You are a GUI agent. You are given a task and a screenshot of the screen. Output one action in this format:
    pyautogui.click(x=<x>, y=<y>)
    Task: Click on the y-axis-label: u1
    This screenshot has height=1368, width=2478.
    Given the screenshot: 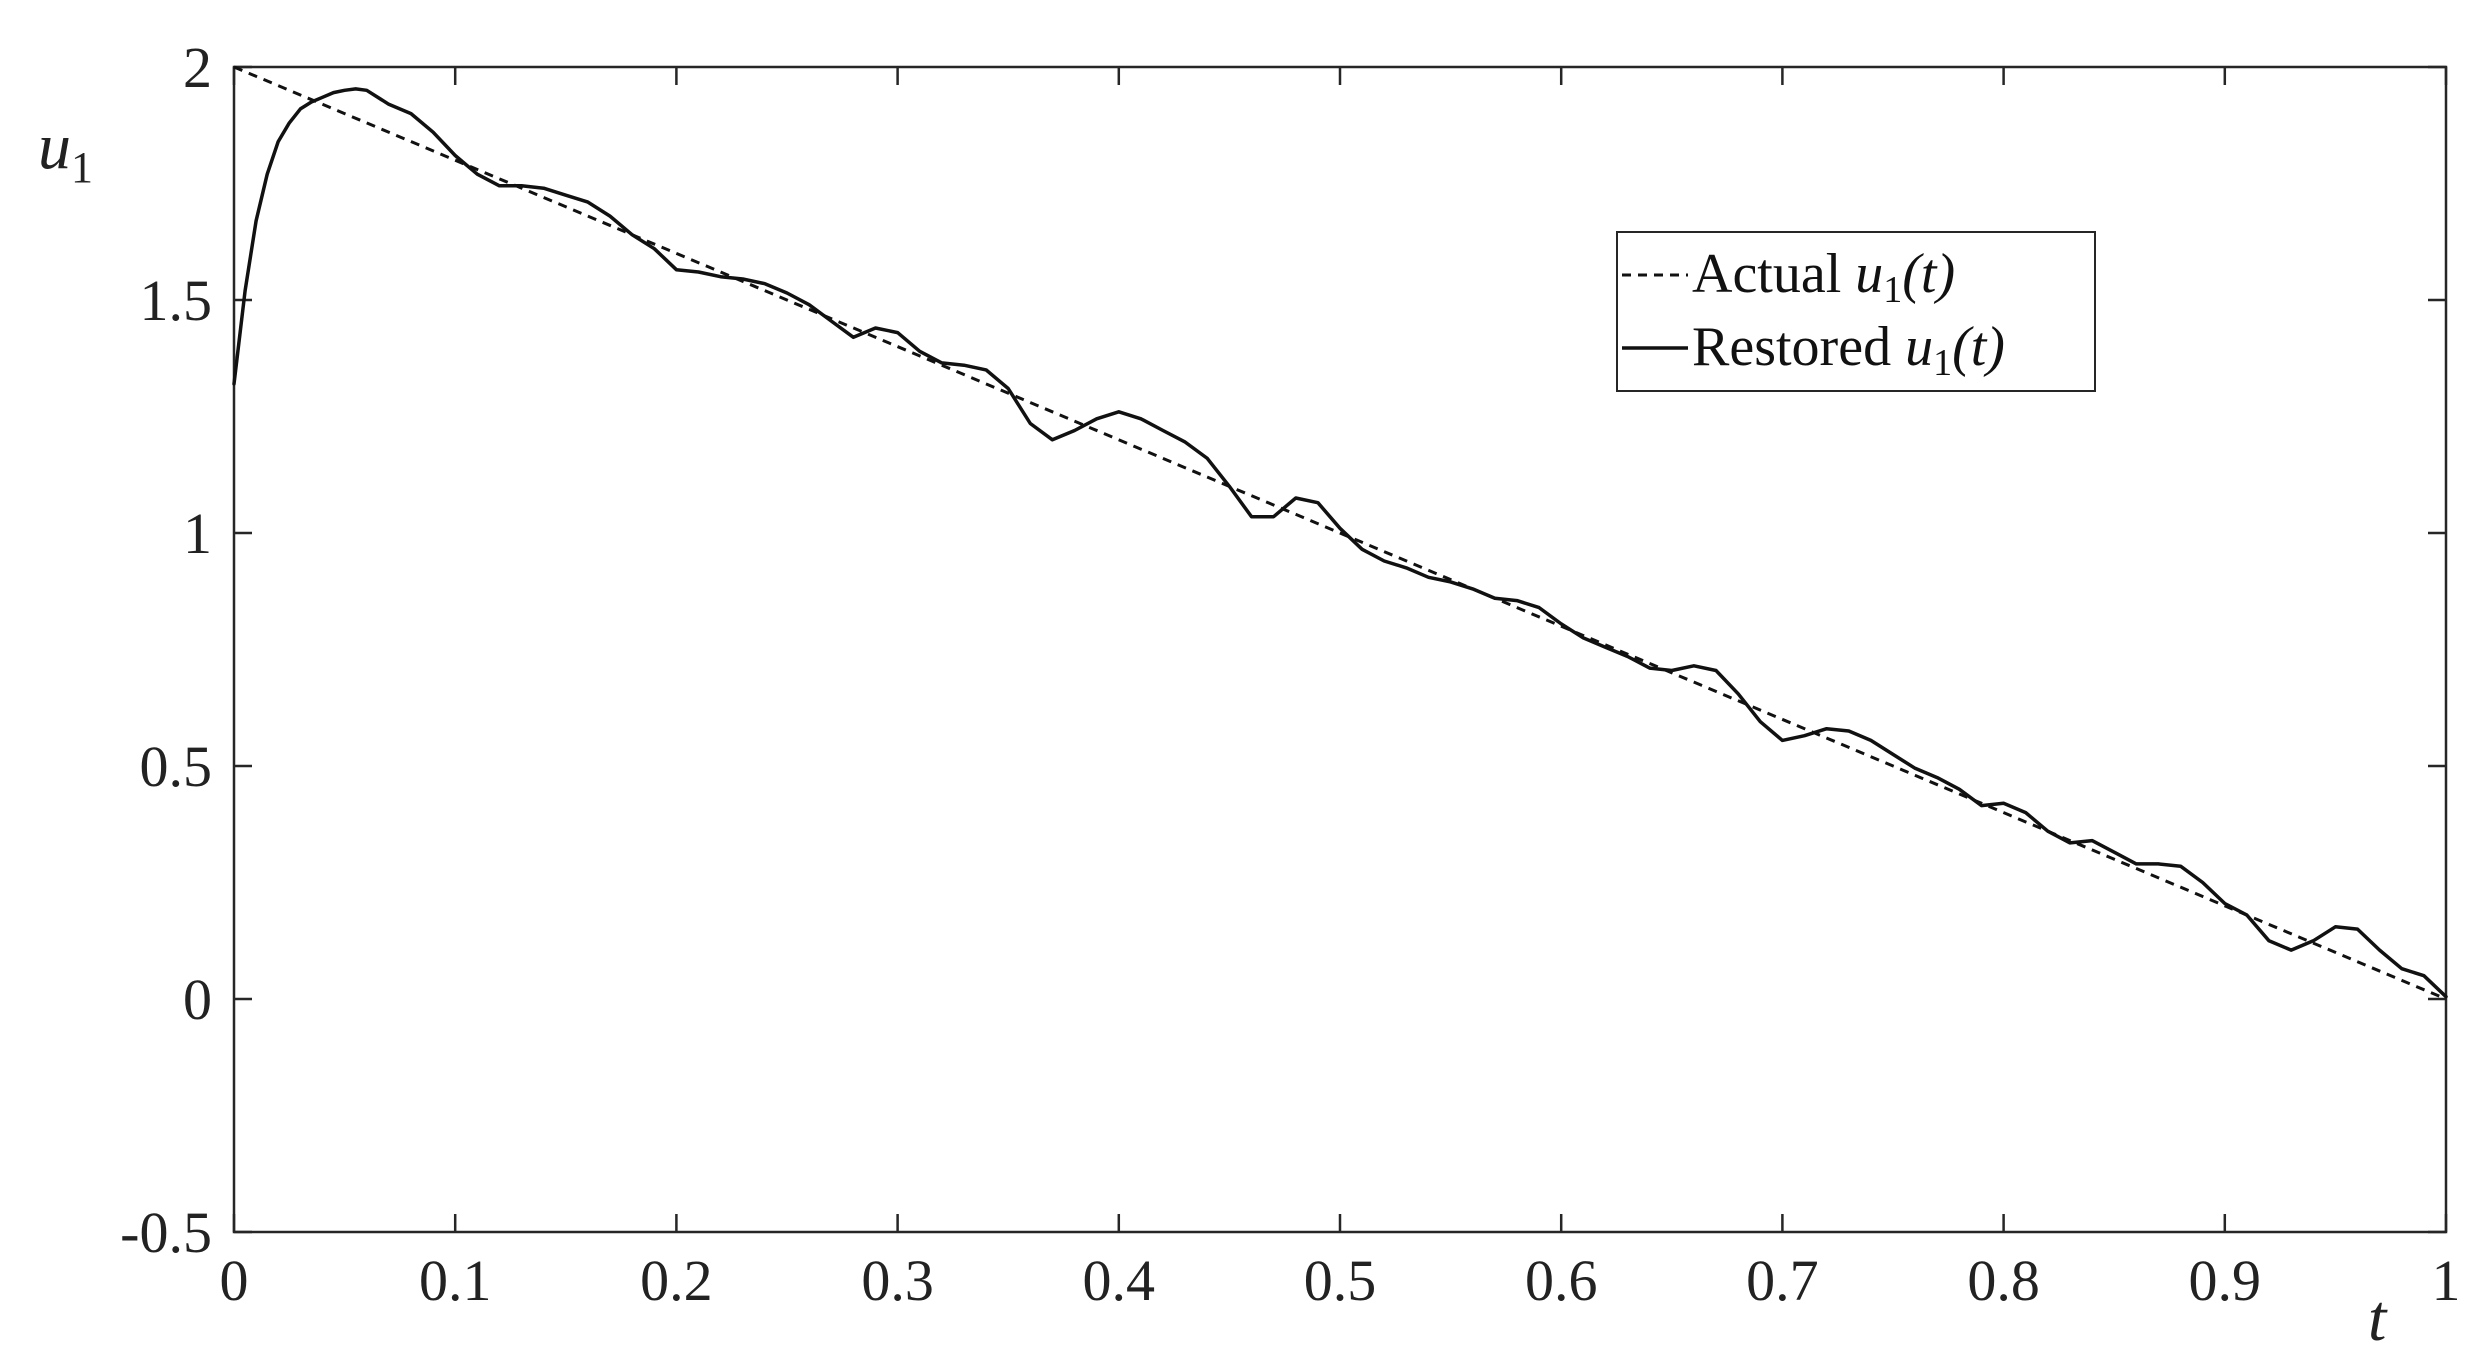 What is the action you would take?
    pyautogui.click(x=65, y=151)
    